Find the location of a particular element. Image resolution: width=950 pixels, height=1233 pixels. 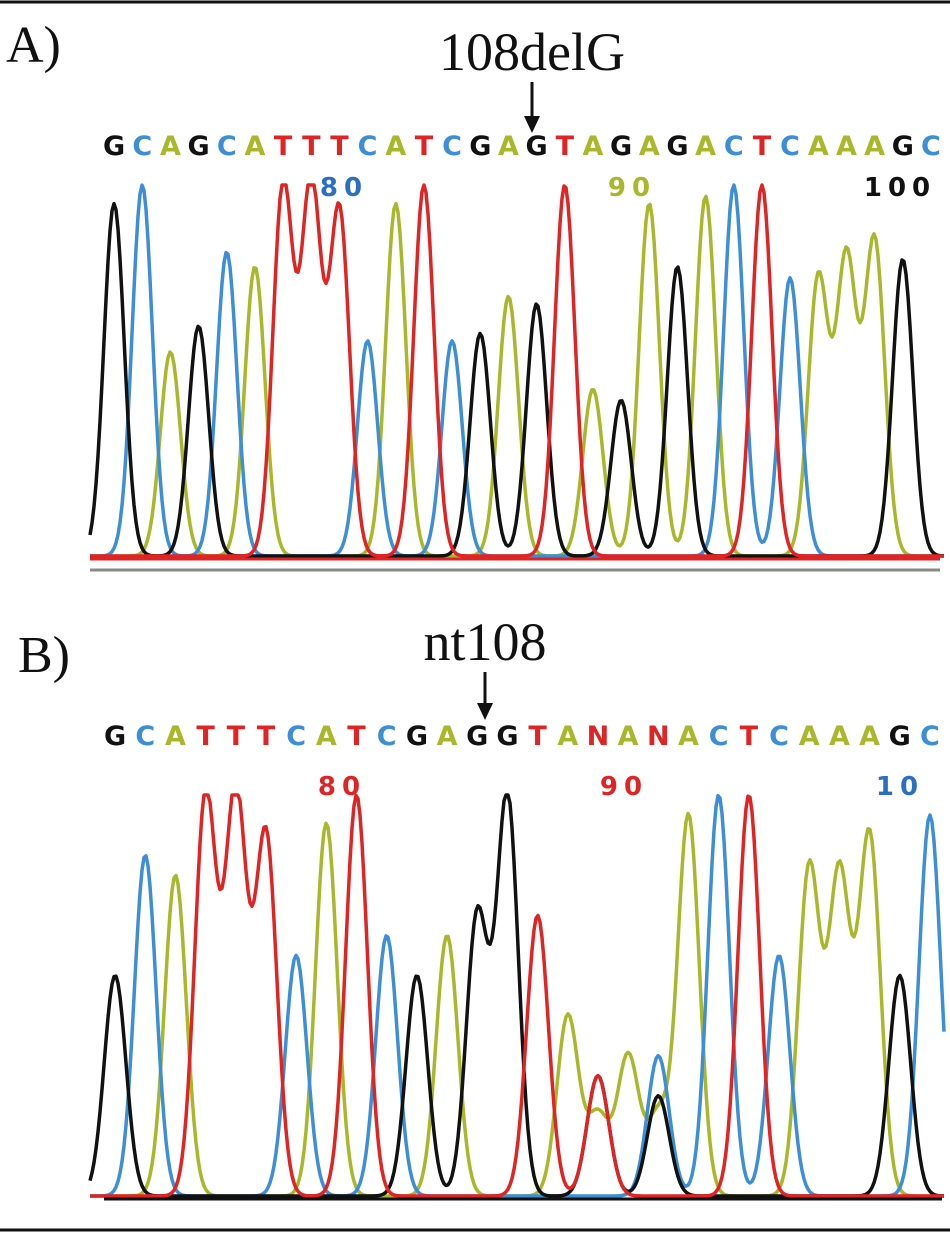

panel-a-label: A) is located at coordinates (33, 45).